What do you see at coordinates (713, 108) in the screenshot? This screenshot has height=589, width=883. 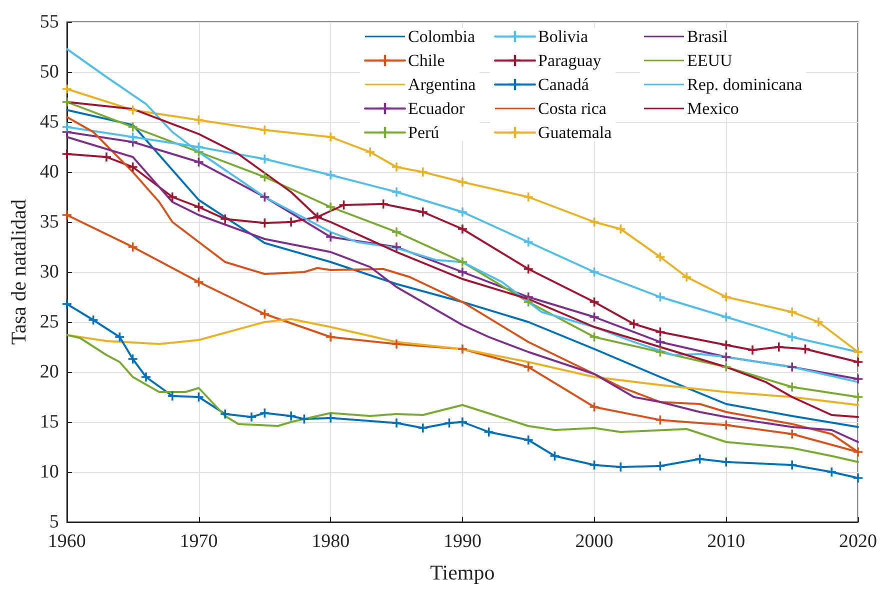 I see `legend-label: Mexico` at bounding box center [713, 108].